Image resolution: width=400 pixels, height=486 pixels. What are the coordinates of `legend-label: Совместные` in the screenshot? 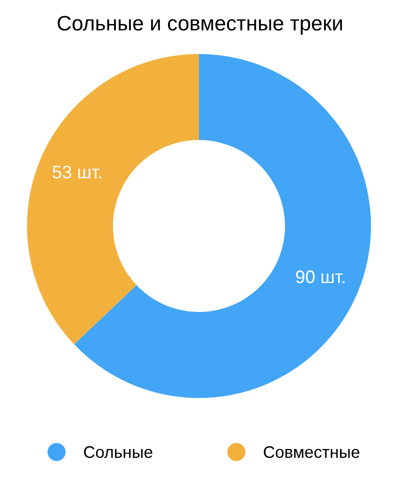 It's located at (312, 452).